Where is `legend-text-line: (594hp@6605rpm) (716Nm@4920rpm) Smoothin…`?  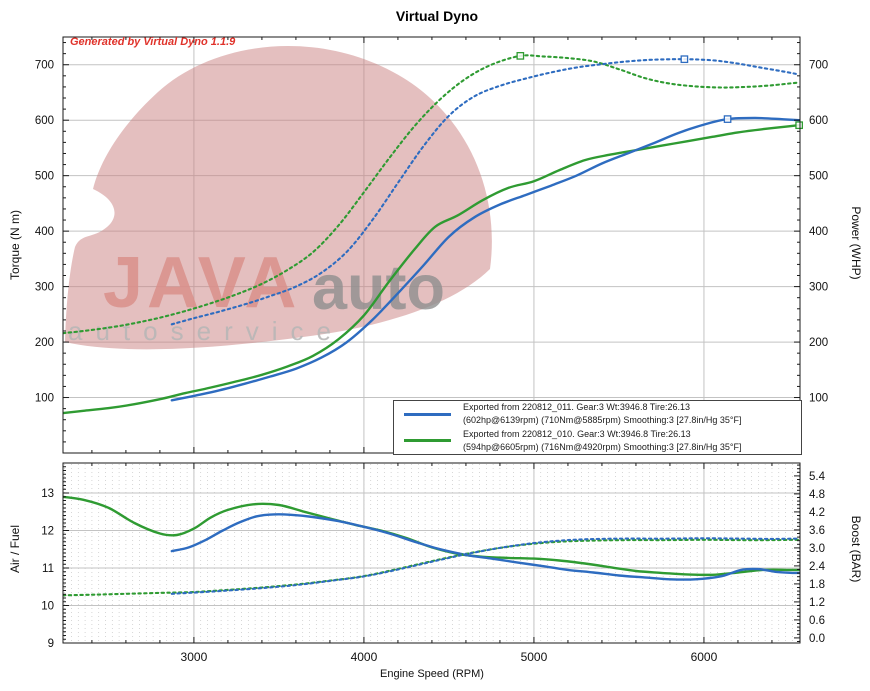
legend-text-line: (594hp@6605rpm) (716Nm@4920rpm) Smoothin… is located at coordinates (602, 446).